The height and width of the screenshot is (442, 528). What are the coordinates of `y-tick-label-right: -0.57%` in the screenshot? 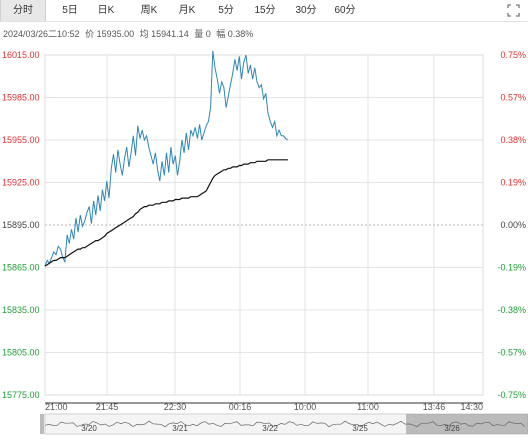 It's located at (511, 353).